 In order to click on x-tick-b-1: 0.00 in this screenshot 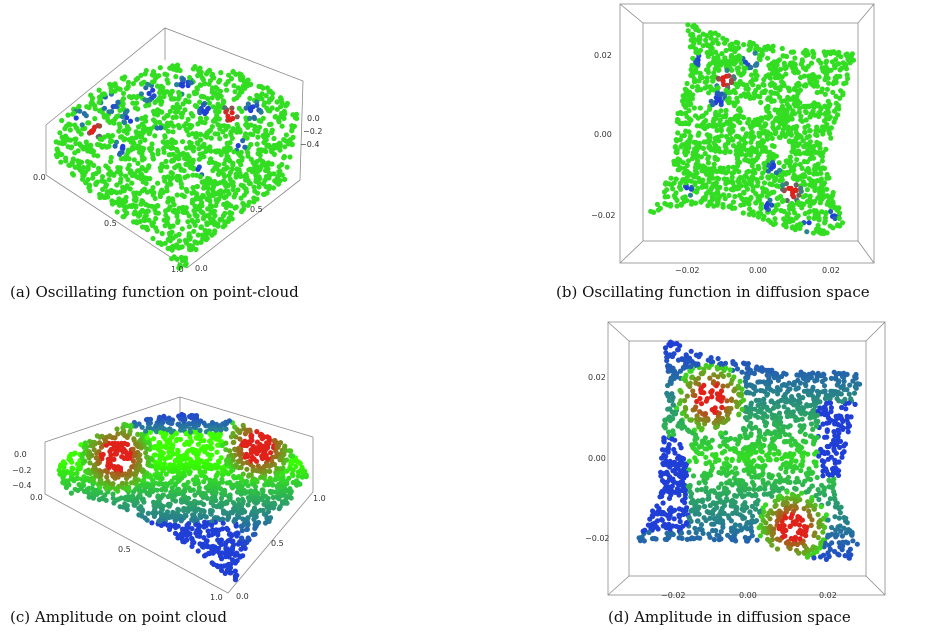, I will do `click(758, 270)`.